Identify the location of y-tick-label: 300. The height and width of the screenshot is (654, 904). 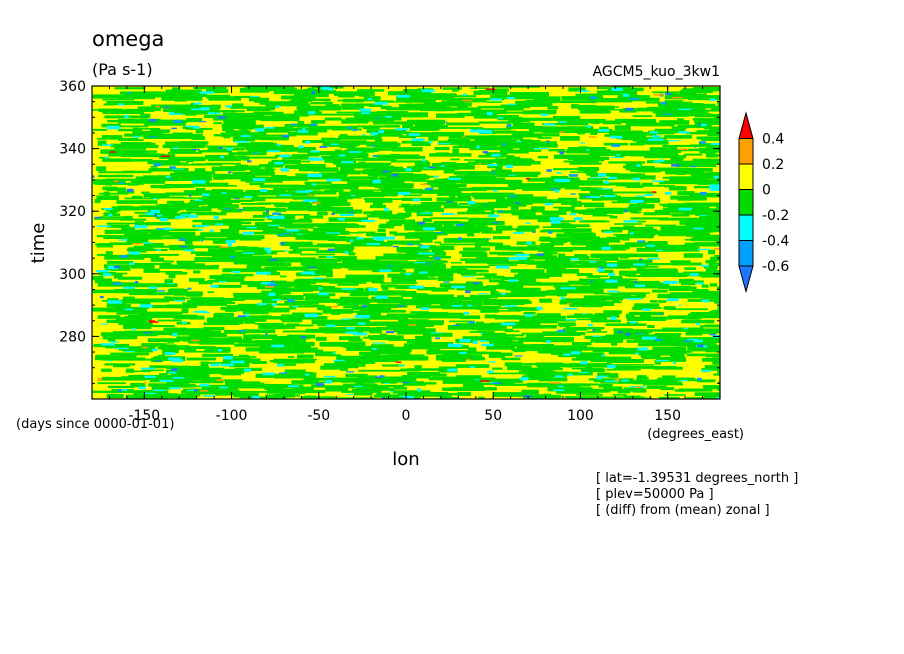
(72, 275).